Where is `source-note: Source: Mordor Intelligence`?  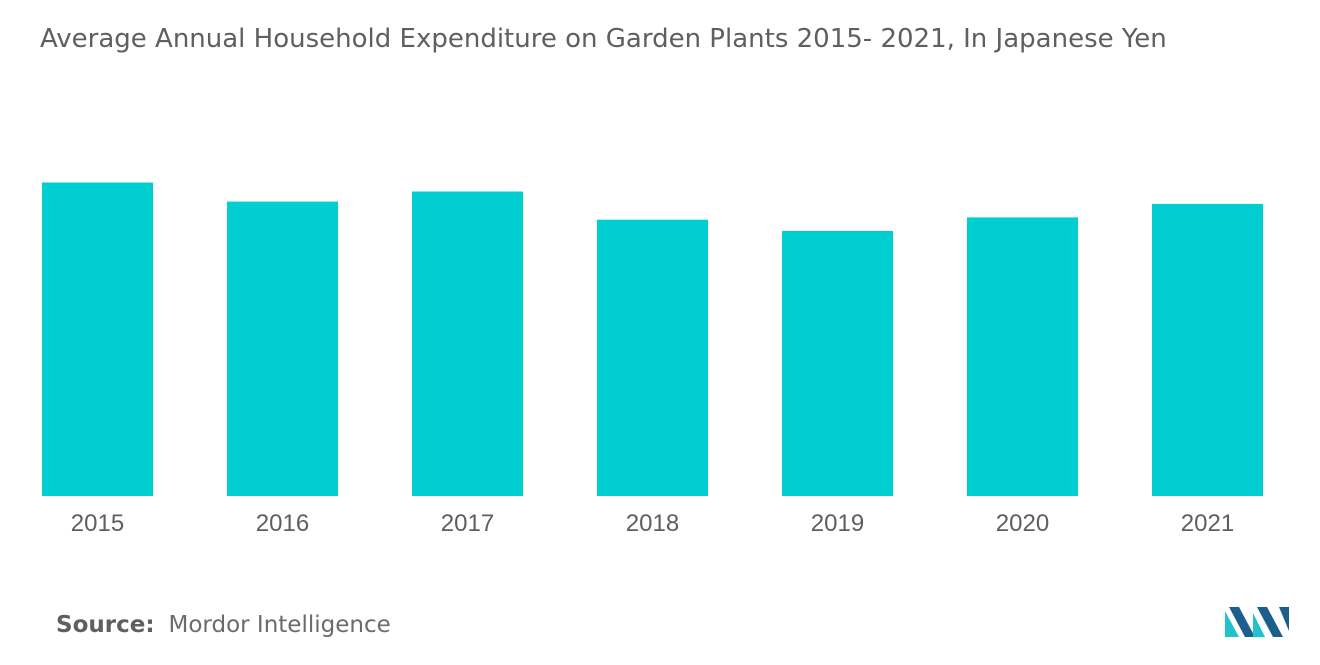
source-note: Source: Mordor Intelligence is located at coordinates (223, 625).